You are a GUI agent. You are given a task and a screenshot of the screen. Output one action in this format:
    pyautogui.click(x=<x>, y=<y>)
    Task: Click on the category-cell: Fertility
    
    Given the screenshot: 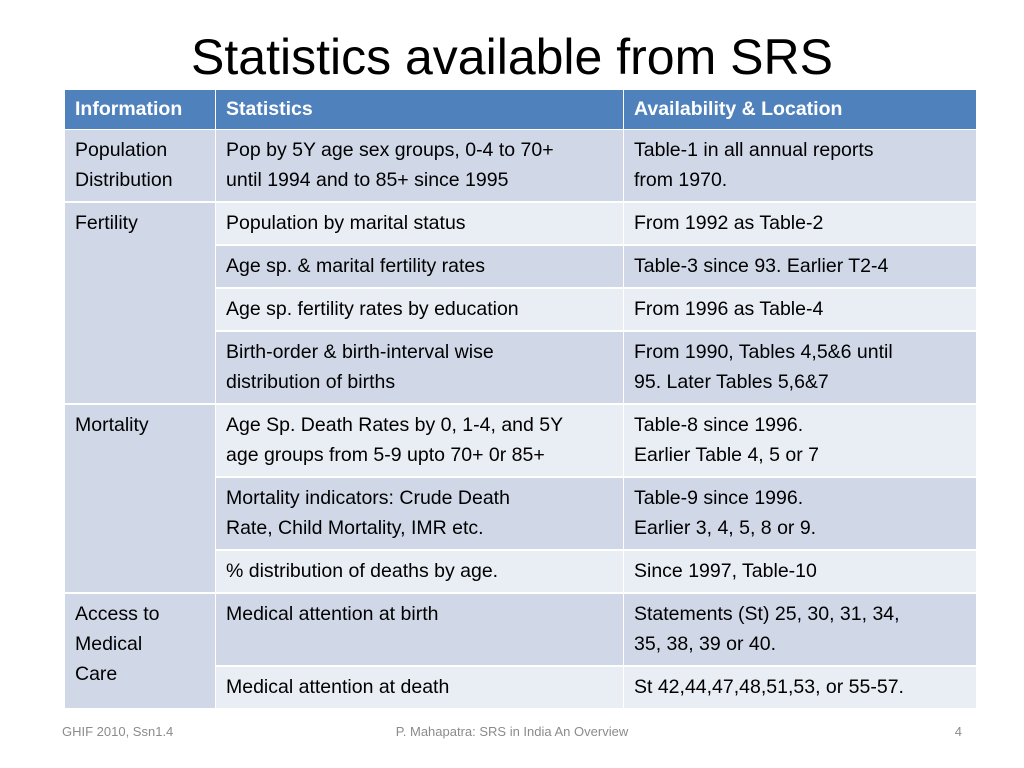 What is the action you would take?
    pyautogui.click(x=140, y=303)
    